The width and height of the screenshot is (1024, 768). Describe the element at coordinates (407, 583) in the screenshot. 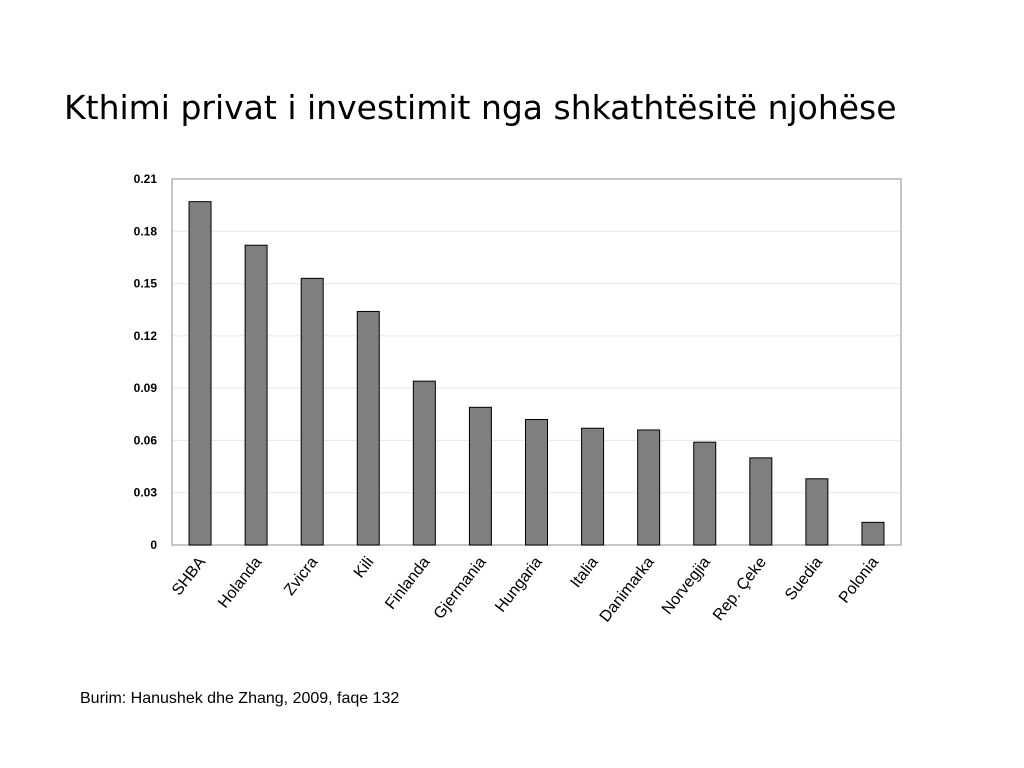

I see `x-tick-label: Finlanda` at that location.